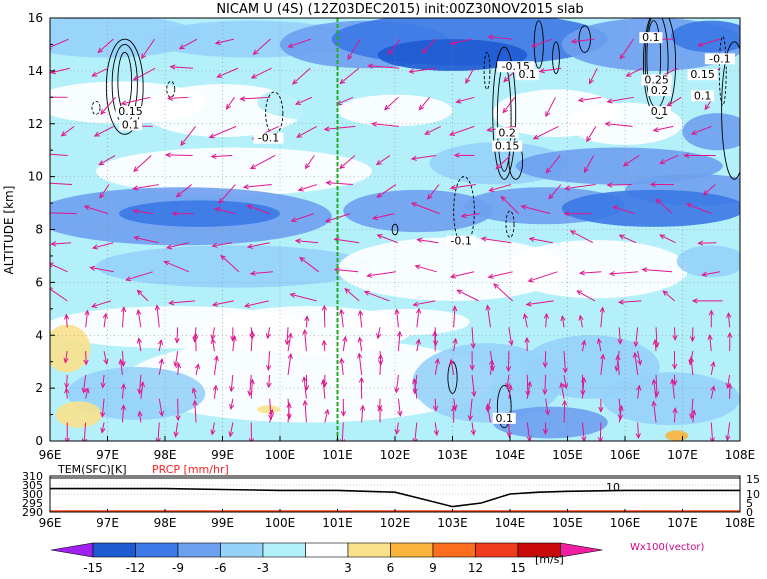  What do you see at coordinates (753, 479) in the screenshot?
I see `subplot-right-tick-label: 15` at bounding box center [753, 479].